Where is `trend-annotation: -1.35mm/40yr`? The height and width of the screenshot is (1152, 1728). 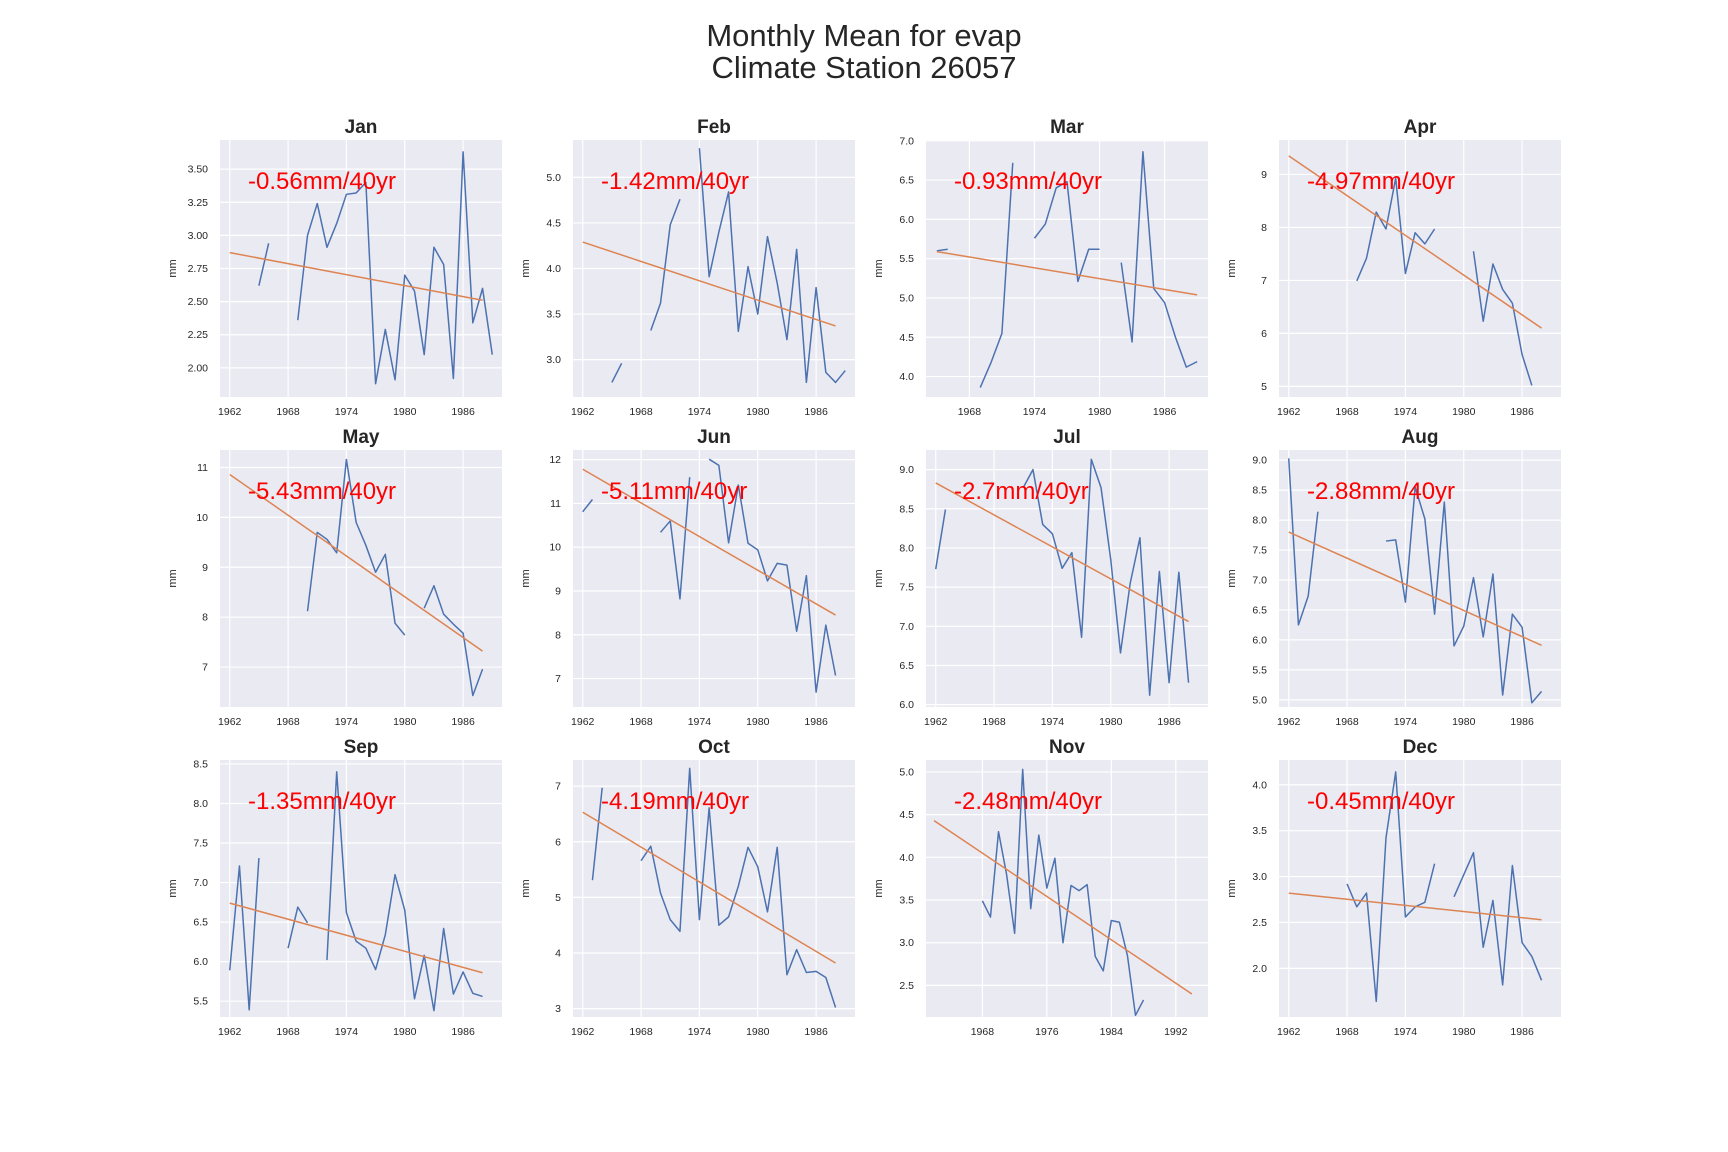
trend-annotation: -1.35mm/40yr is located at coordinates (322, 801).